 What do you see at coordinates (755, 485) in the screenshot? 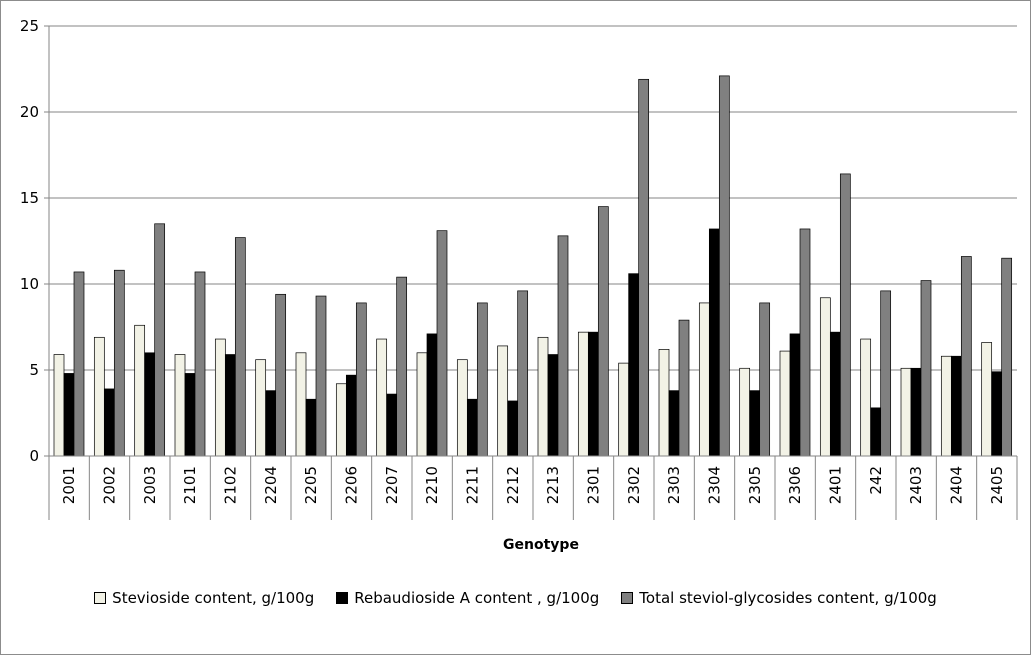
I see `x-tick-label: 2305` at bounding box center [755, 485].